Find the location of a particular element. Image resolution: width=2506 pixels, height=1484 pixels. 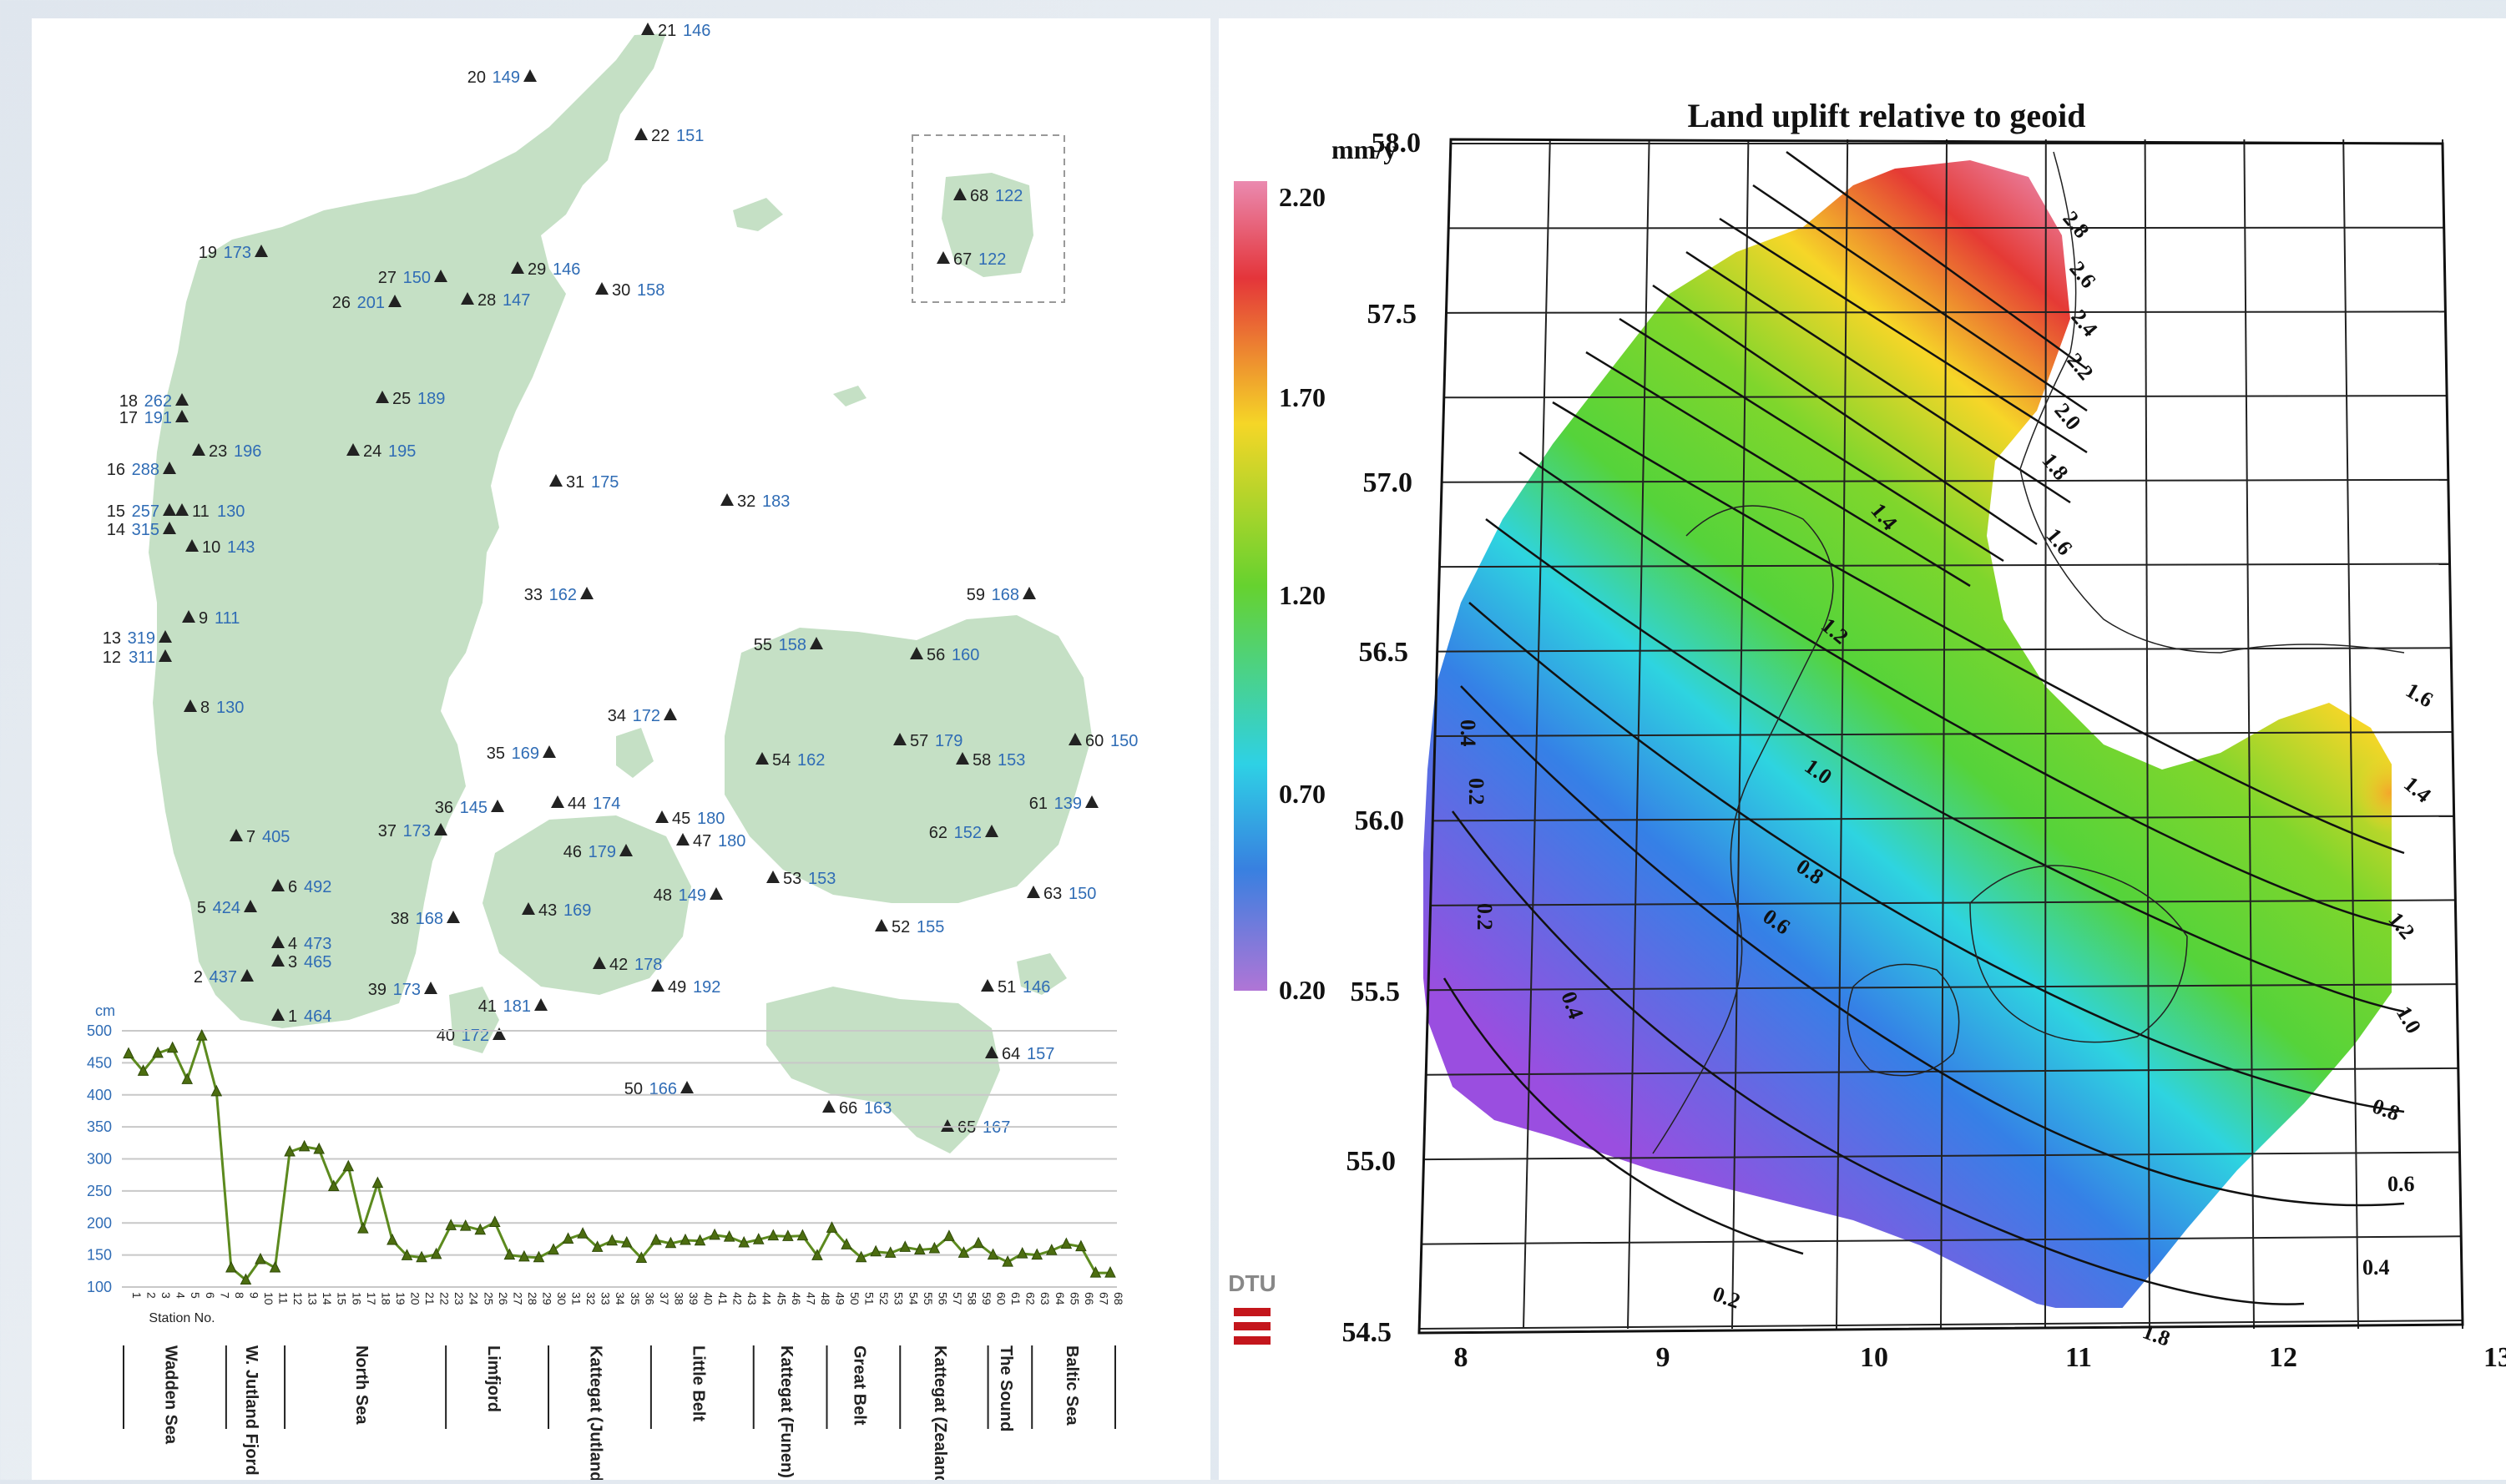

station-value: 262 is located at coordinates (158, 401).